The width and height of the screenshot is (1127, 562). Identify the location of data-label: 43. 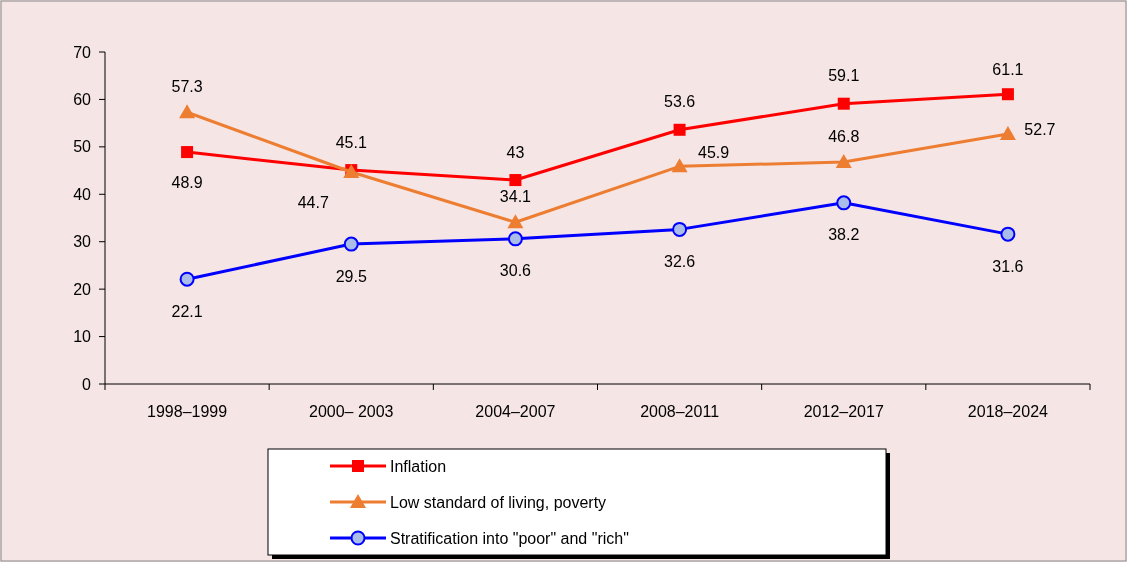
(515, 152).